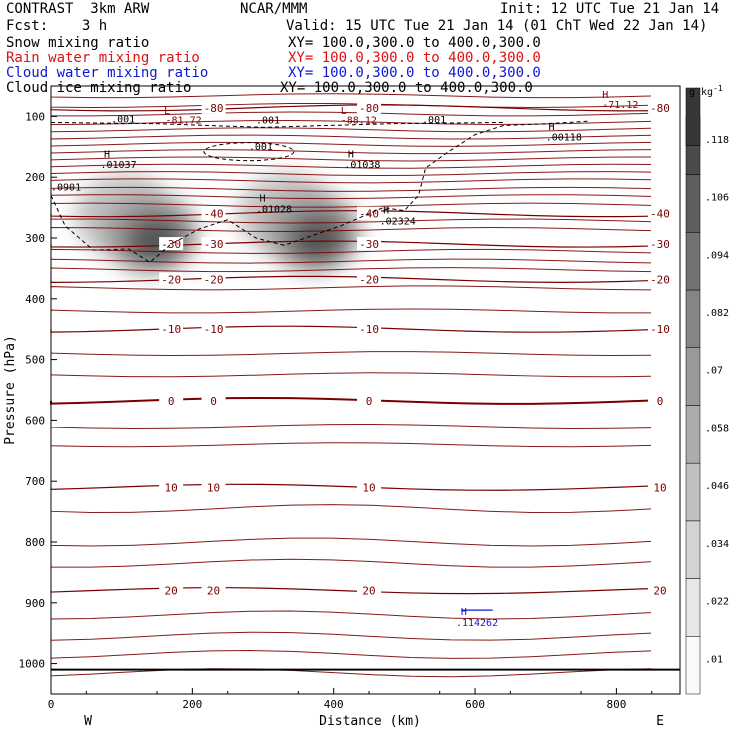 The image size is (740, 740). I want to click on colorbar-tick-label: .034, so click(717, 544).